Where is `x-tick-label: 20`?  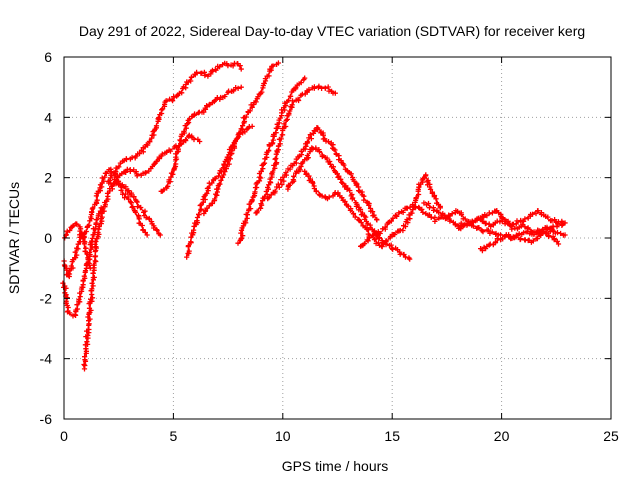
x-tick-label: 20 is located at coordinates (502, 436).